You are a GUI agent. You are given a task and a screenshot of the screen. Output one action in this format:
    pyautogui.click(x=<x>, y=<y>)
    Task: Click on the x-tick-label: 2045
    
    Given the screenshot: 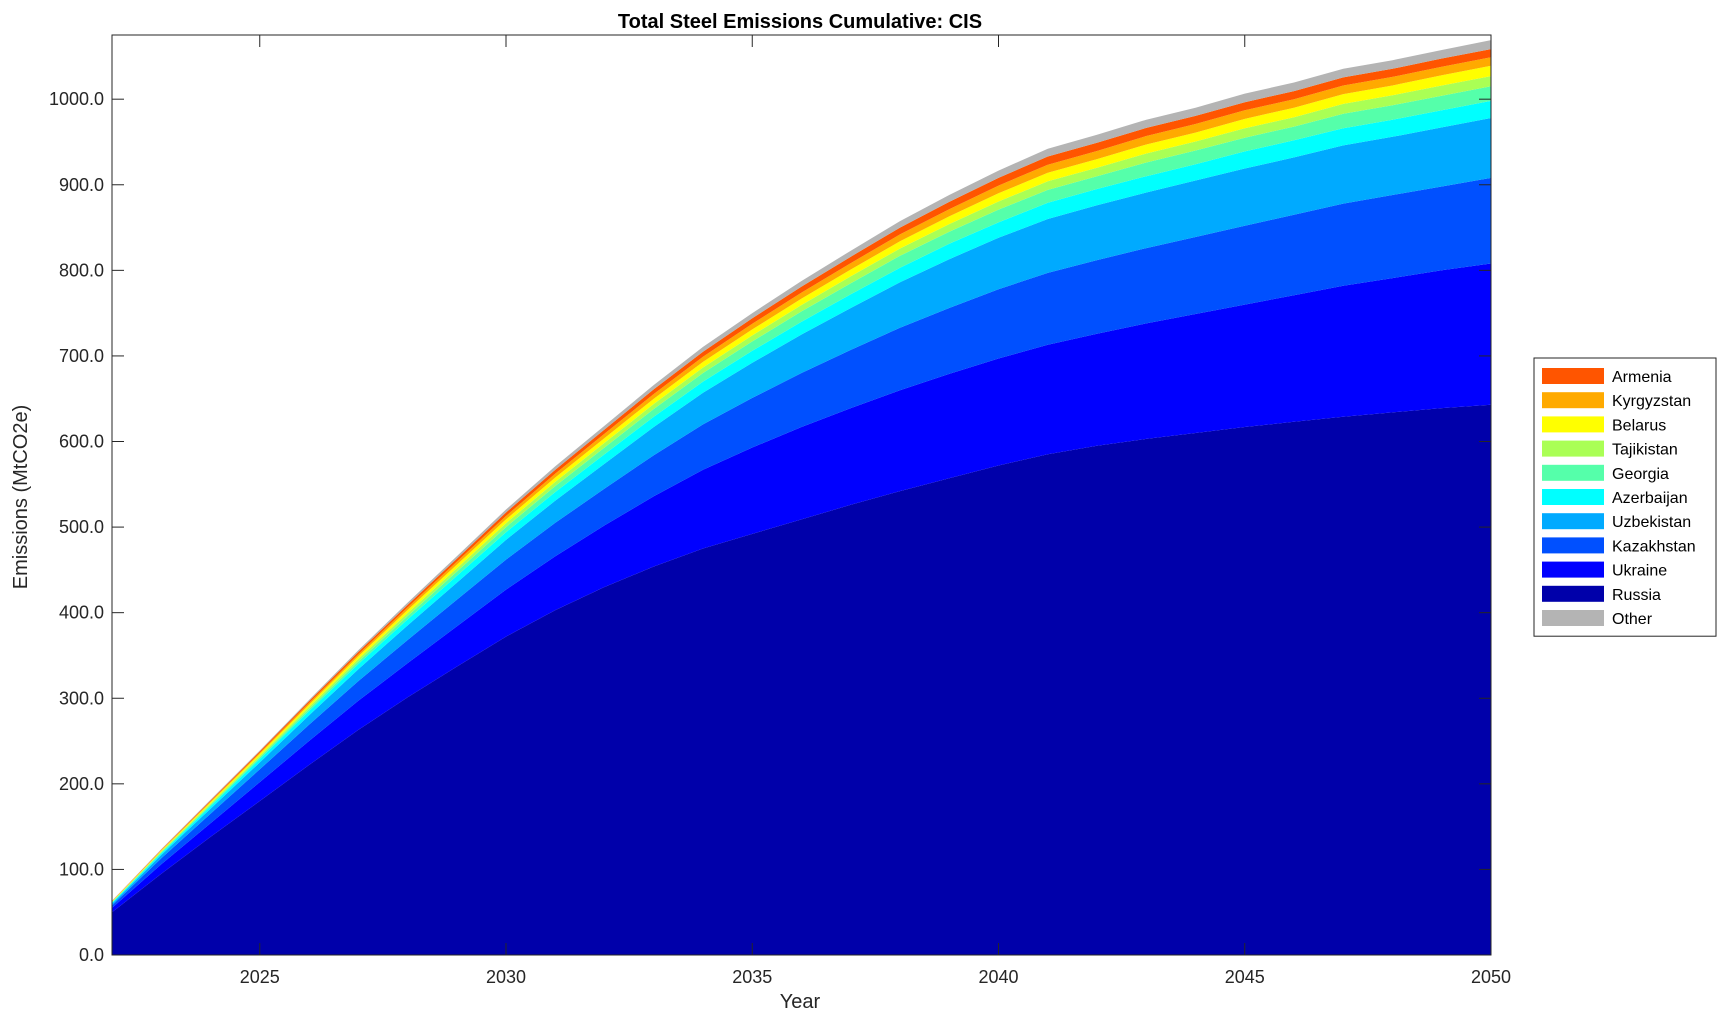 What is the action you would take?
    pyautogui.click(x=1245, y=977)
    